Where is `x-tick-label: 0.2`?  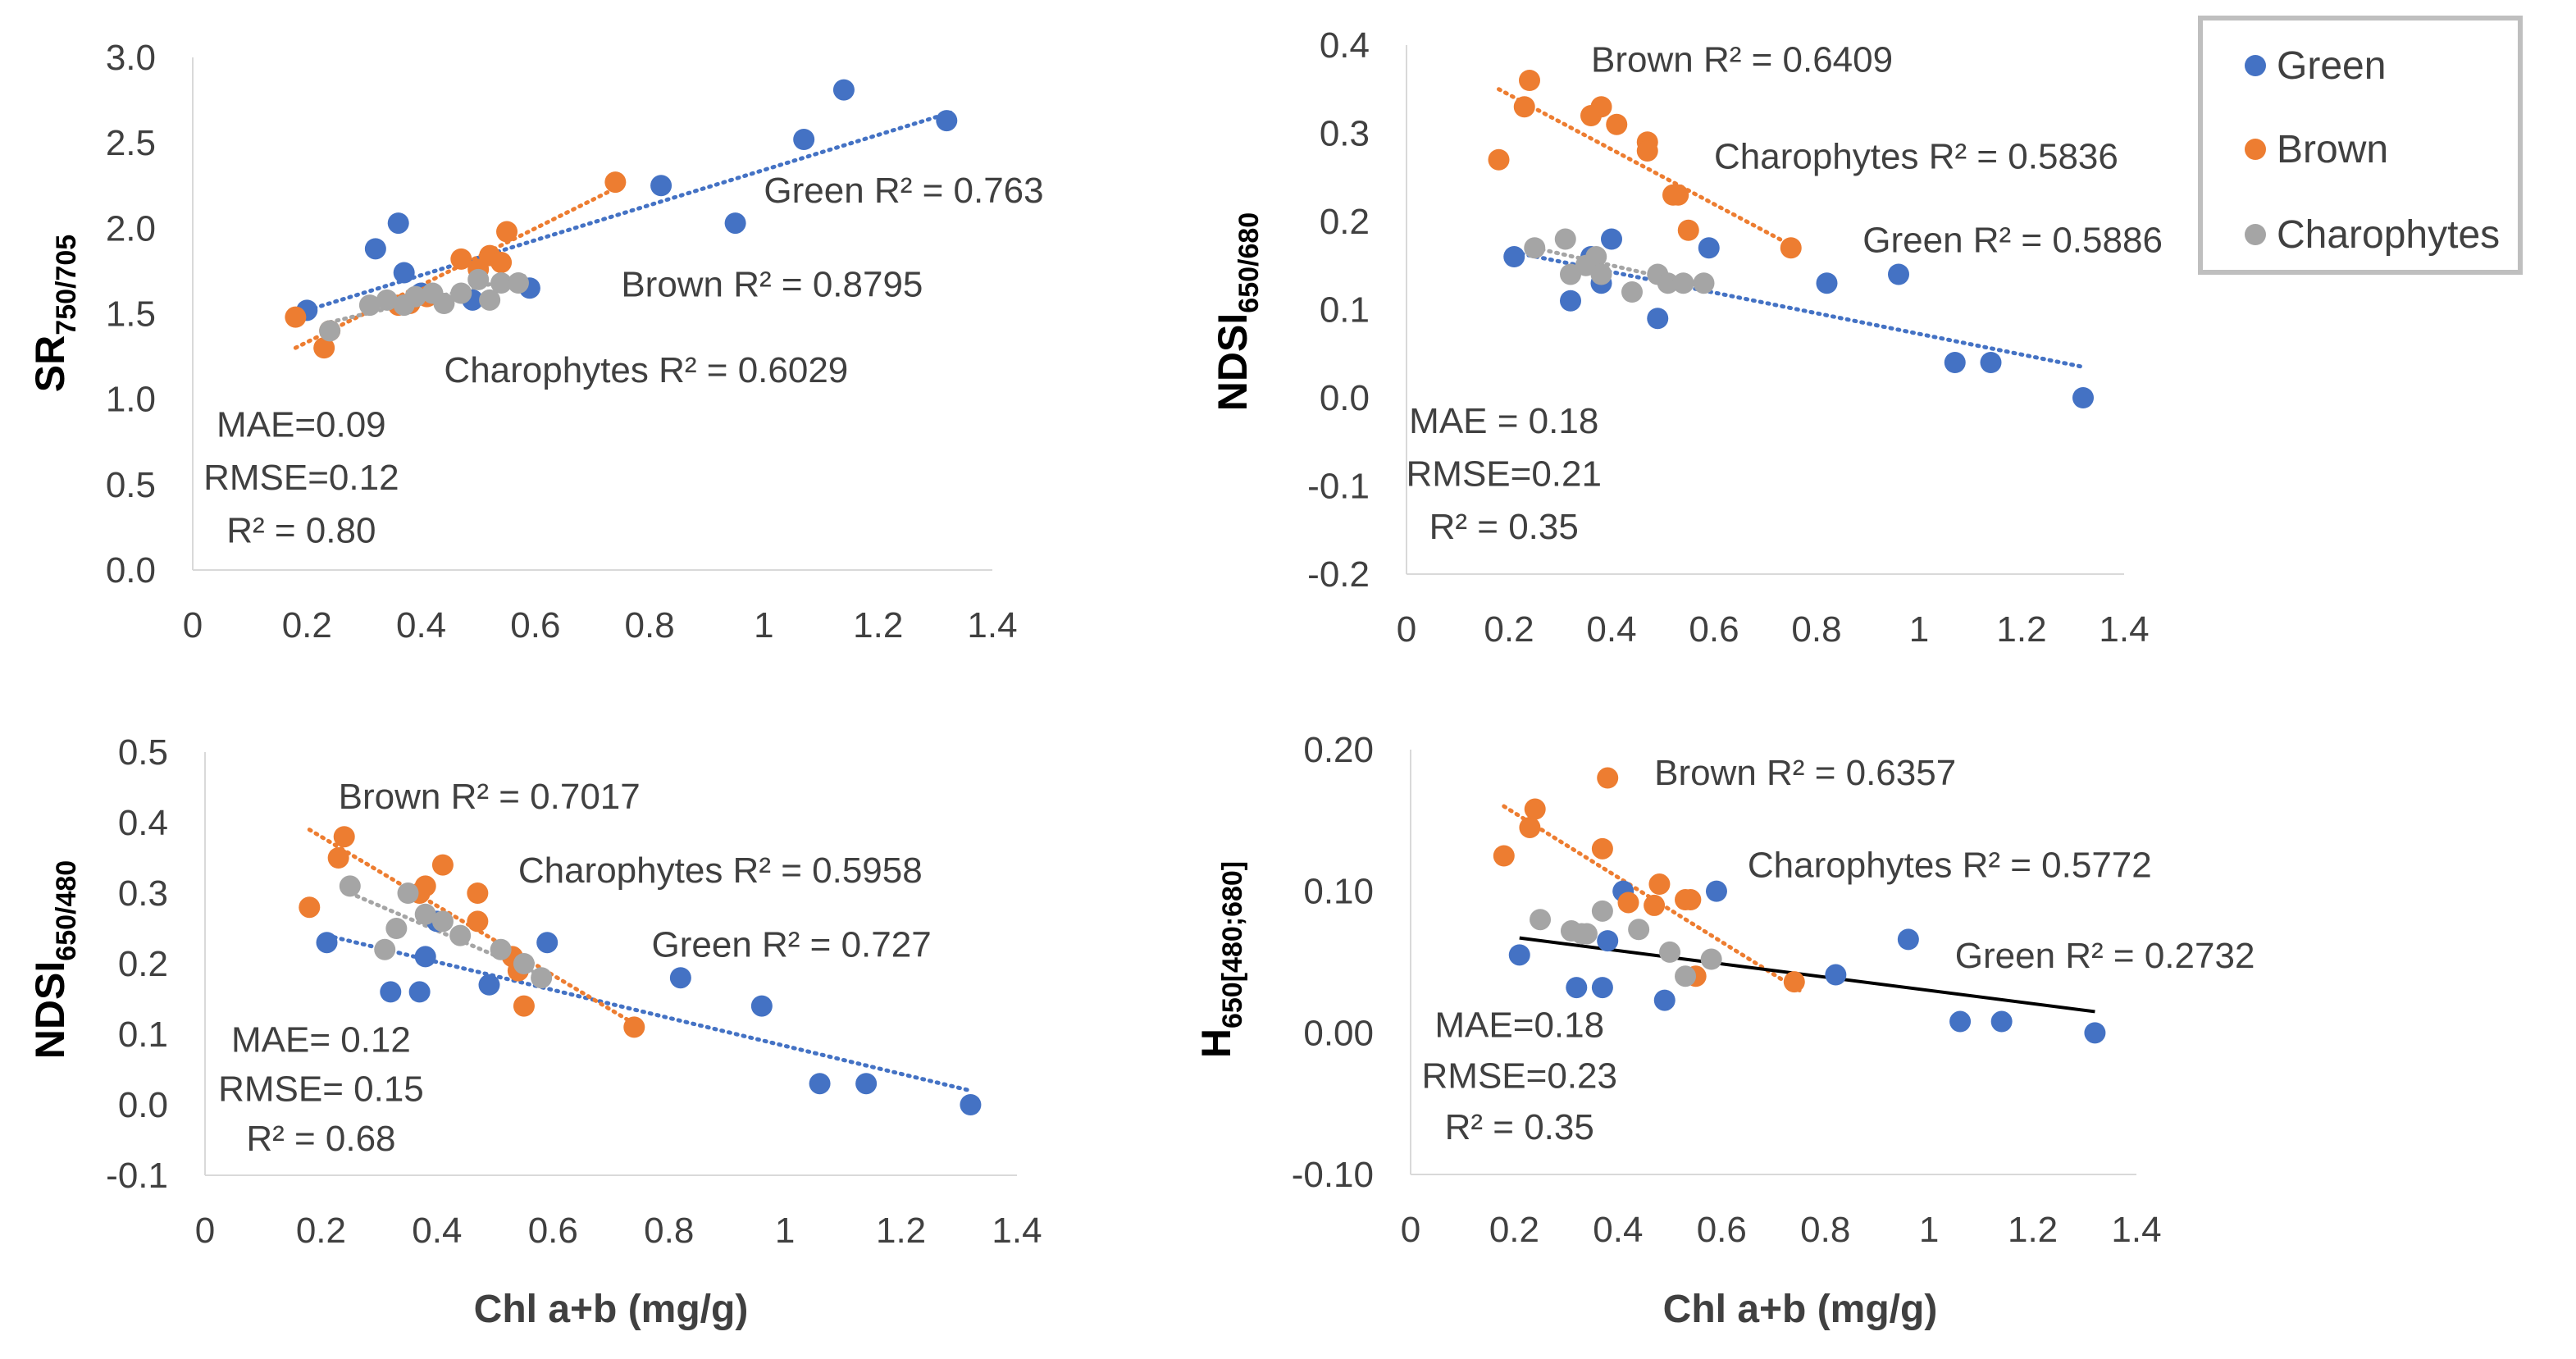 x-tick-label: 0.2 is located at coordinates (321, 1231).